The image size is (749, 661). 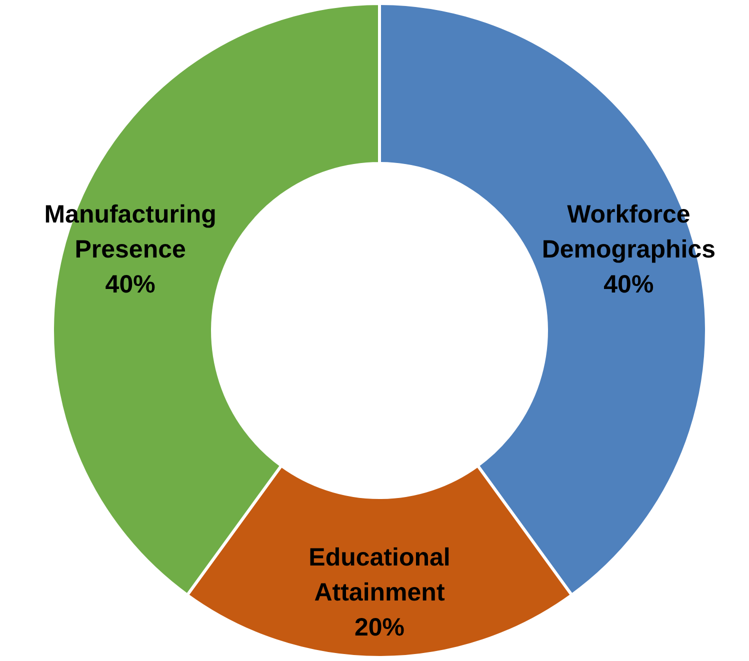 What do you see at coordinates (379, 575) in the screenshot?
I see `slice-label: Educational Attainment` at bounding box center [379, 575].